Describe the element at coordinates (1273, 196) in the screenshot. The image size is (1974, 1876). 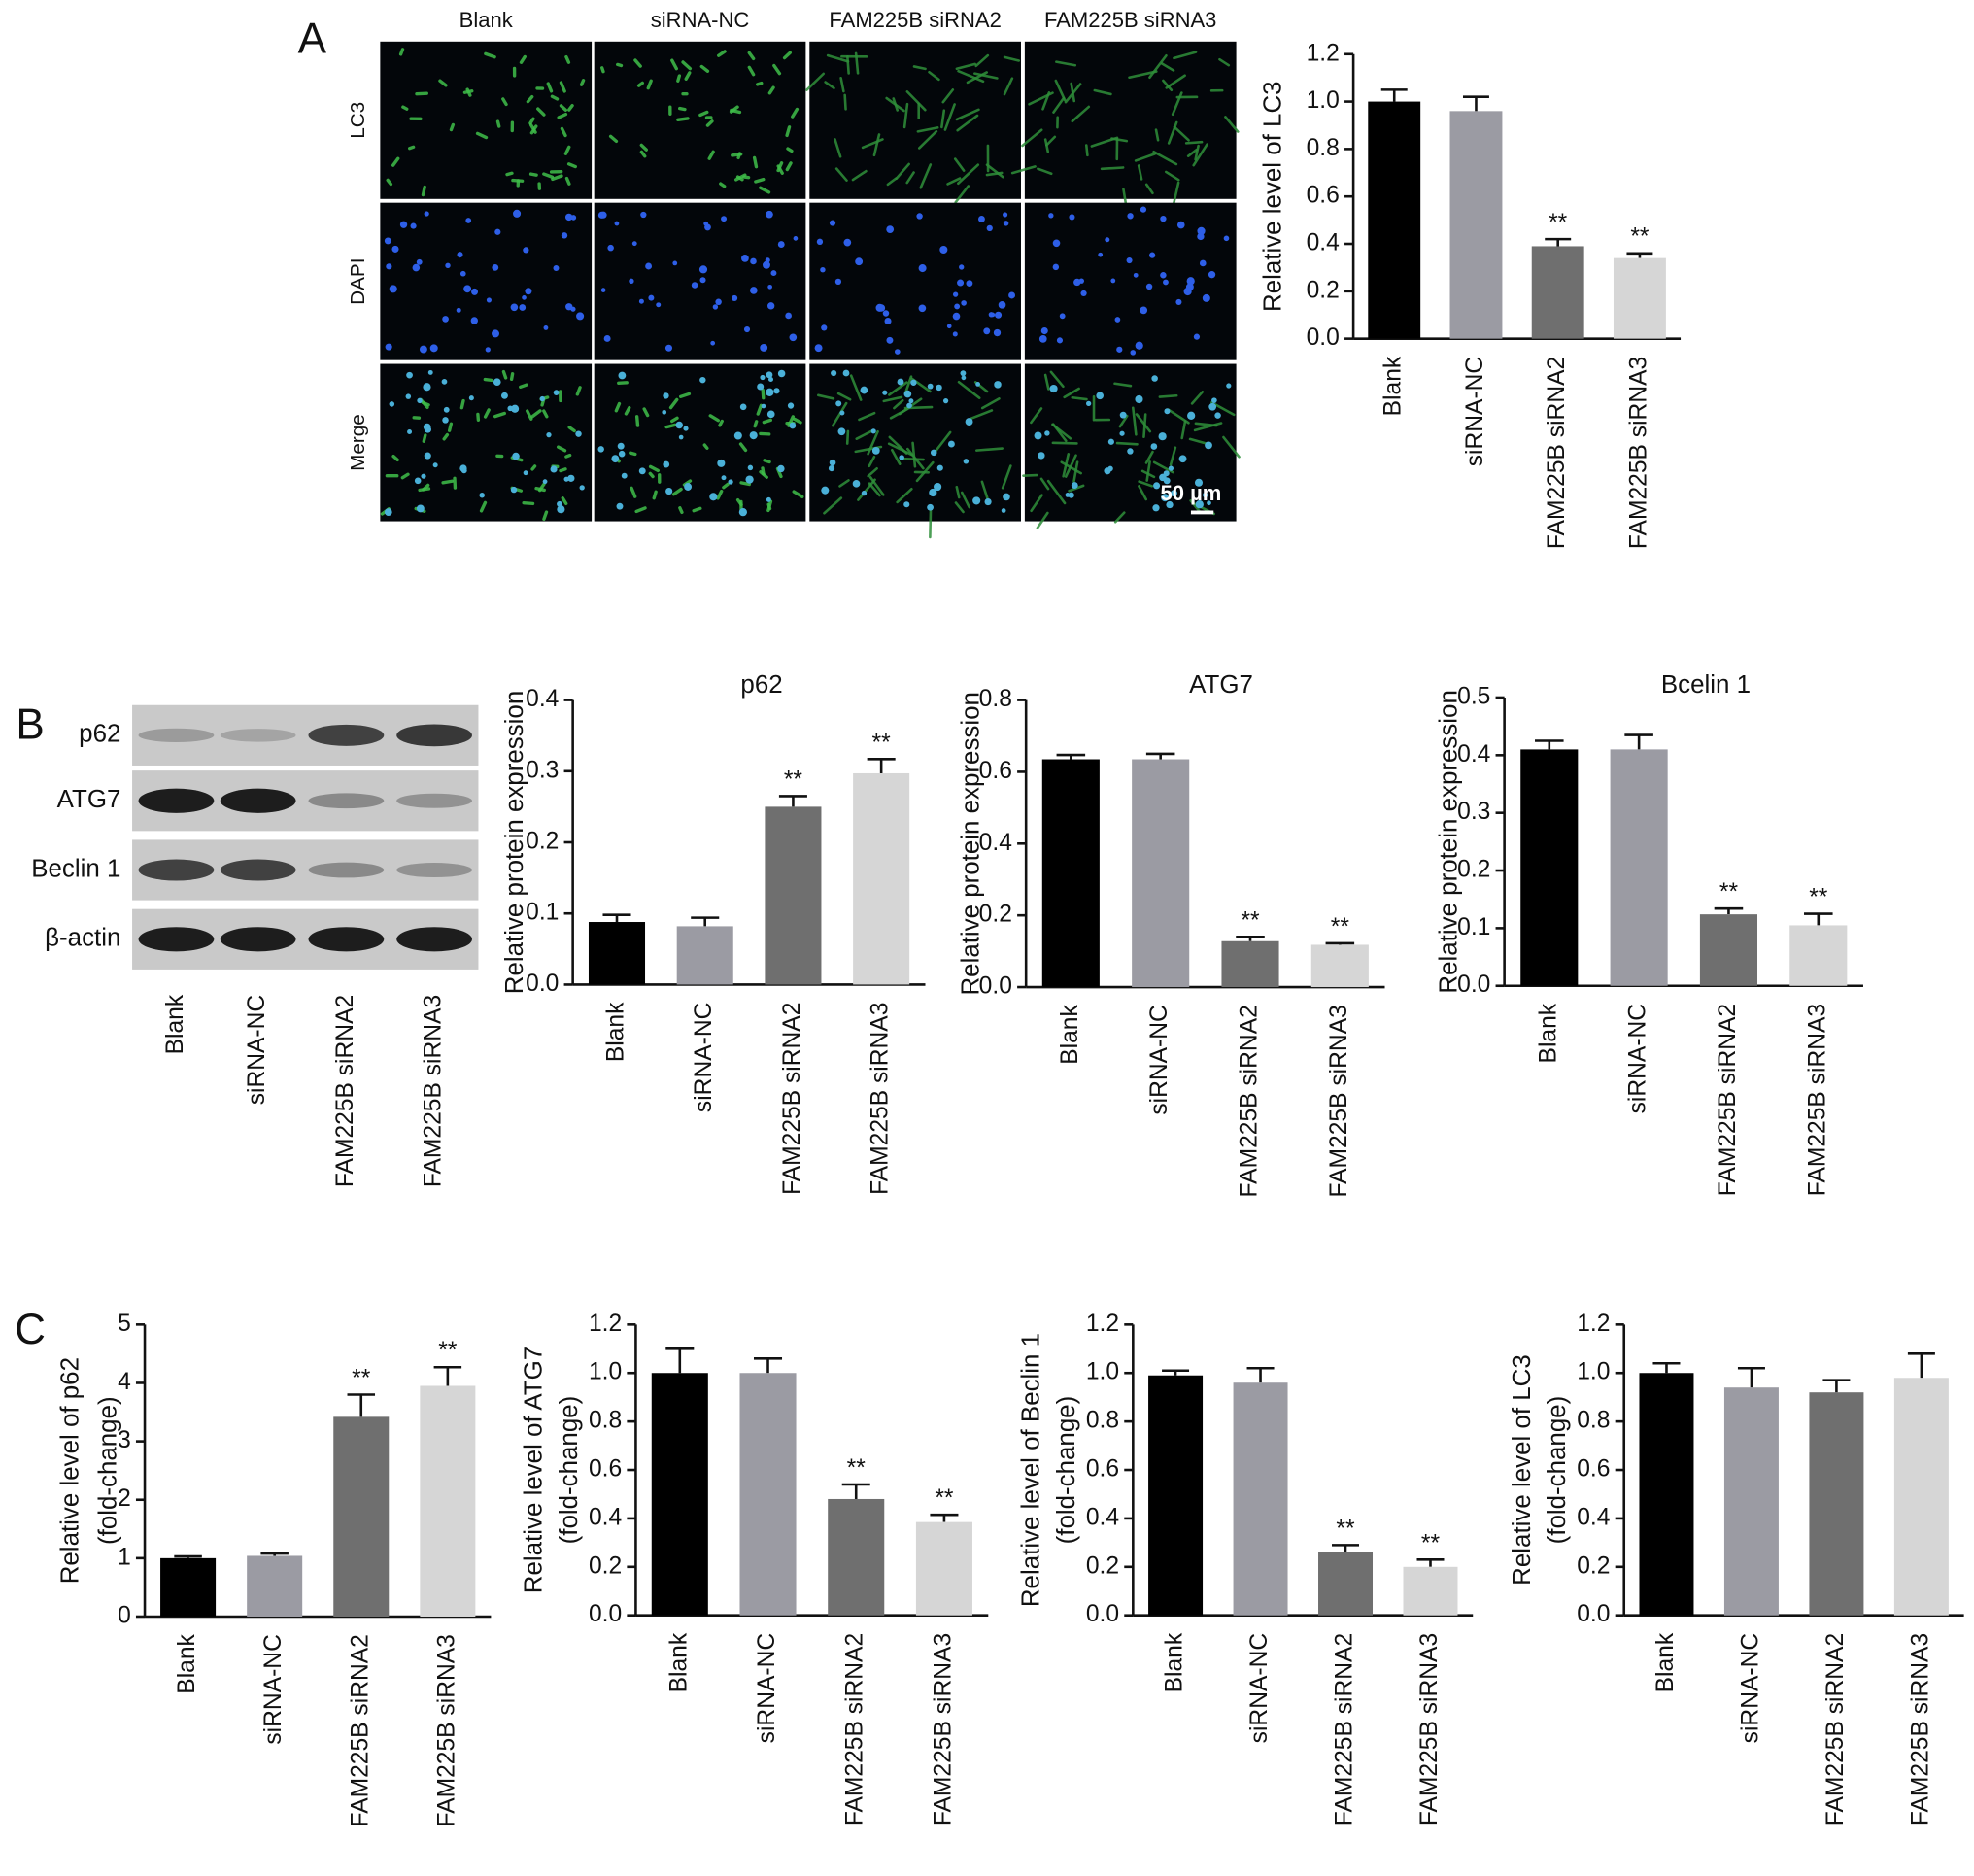
I see `y-axis-label: Relative level of LC3` at that location.